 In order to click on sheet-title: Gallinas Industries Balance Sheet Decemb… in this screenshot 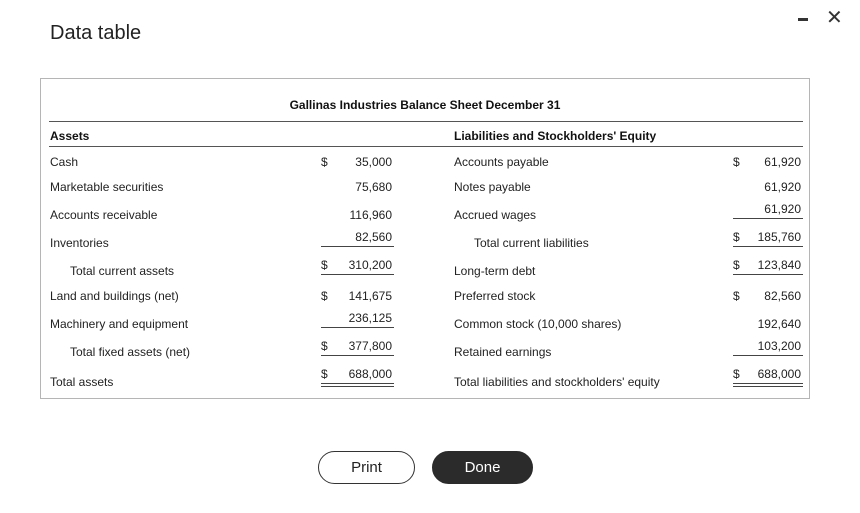, I will do `click(425, 105)`.